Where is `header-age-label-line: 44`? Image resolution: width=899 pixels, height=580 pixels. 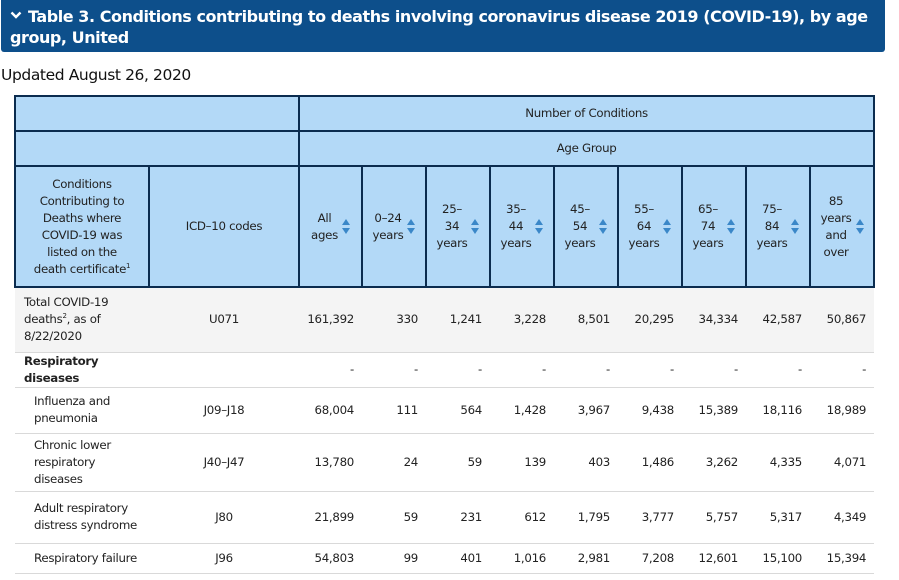
header-age-label-line: 44 is located at coordinates (516, 226).